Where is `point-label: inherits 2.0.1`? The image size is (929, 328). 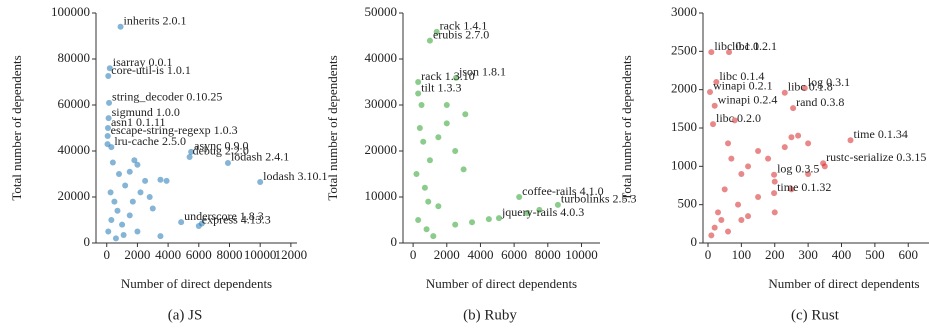 point-label: inherits 2.0.1 is located at coordinates (155, 21).